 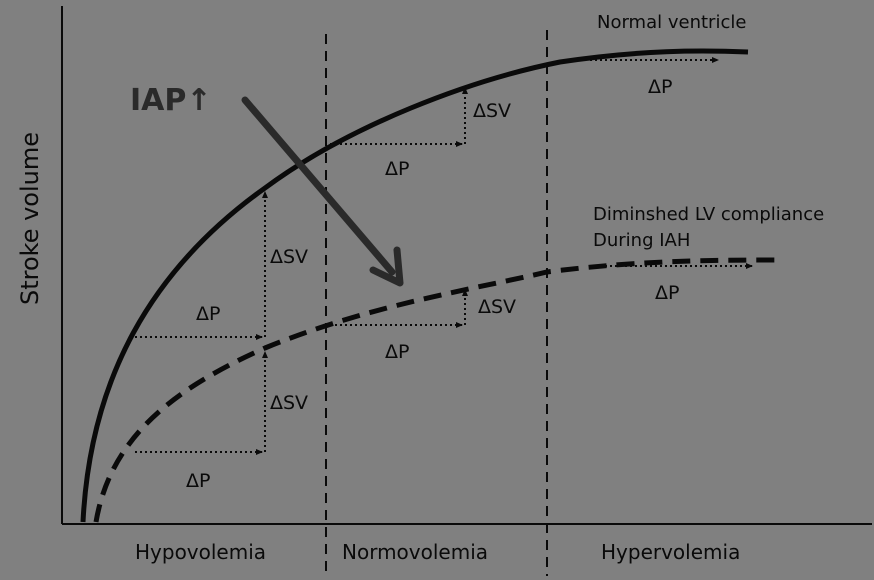 What do you see at coordinates (289, 403) in the screenshot?
I see `dim-dsv-hypo-label: ΔSV` at bounding box center [289, 403].